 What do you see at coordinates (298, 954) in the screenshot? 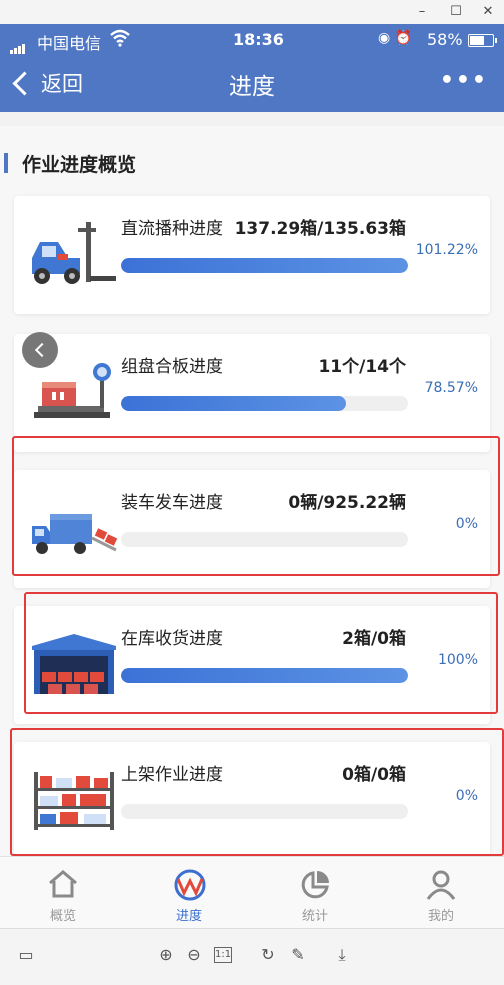
I see `edit-icon: ✎` at bounding box center [298, 954].